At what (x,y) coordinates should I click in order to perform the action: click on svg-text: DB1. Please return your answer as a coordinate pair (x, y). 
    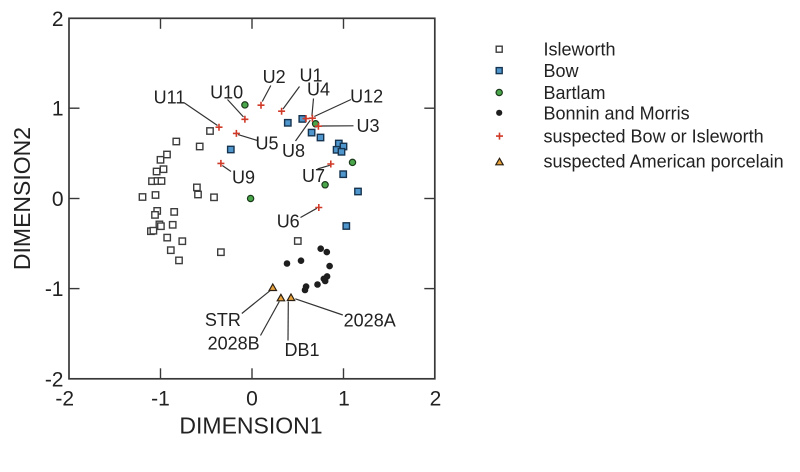
    Looking at the image, I should click on (301, 350).